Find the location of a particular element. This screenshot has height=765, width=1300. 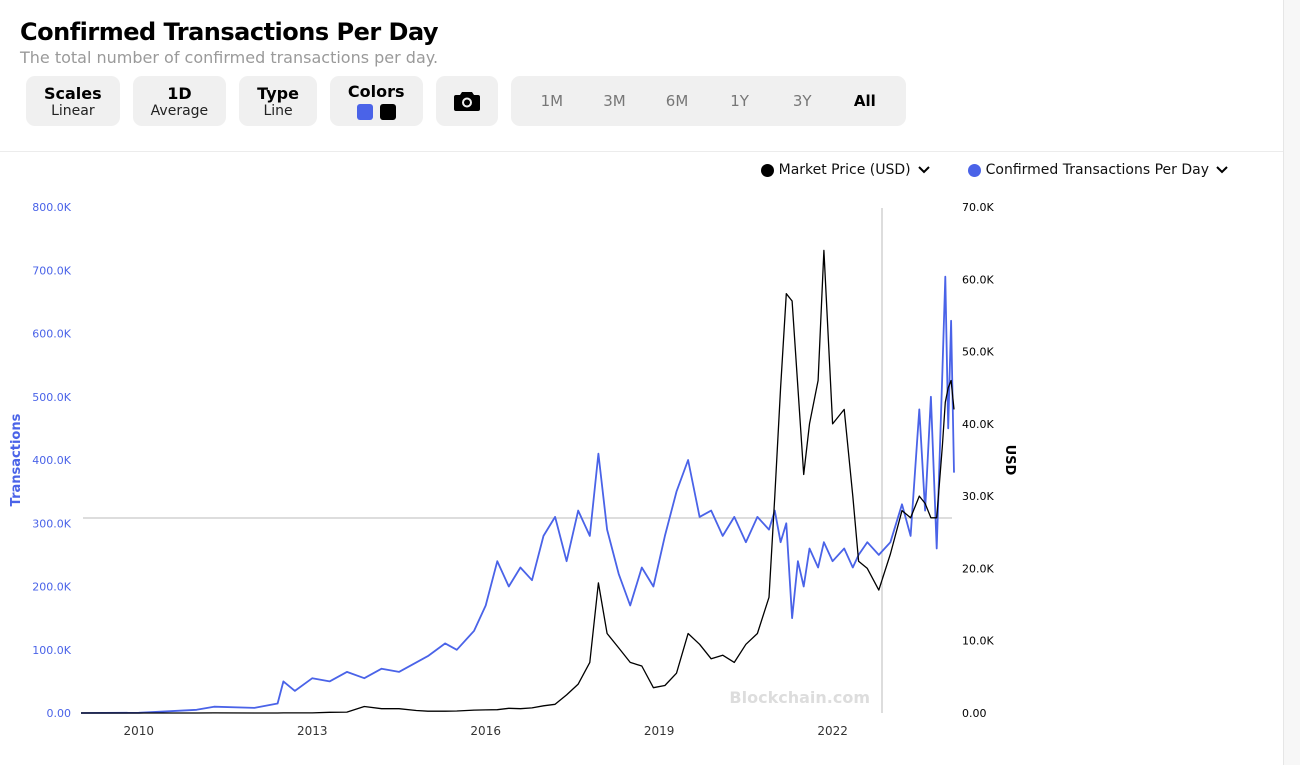

y2-tick-label: 20.0K is located at coordinates (978, 568).